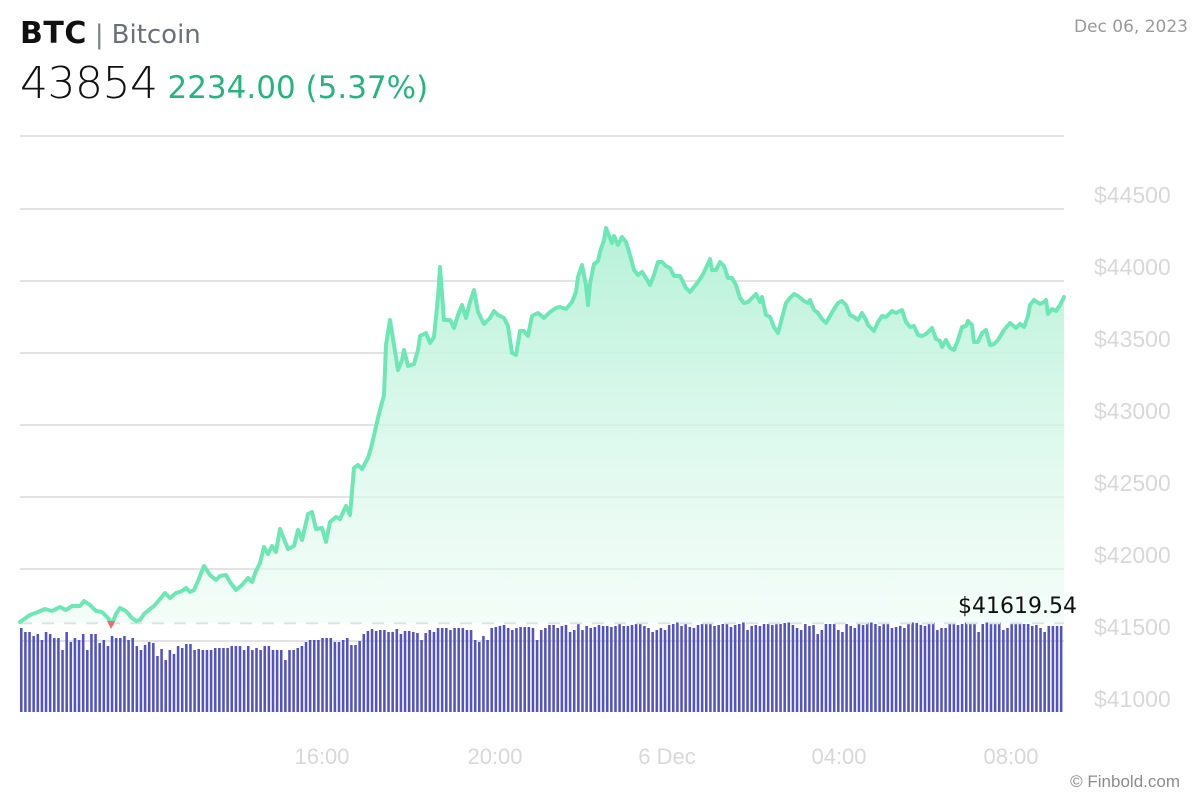 The width and height of the screenshot is (1200, 800). What do you see at coordinates (1011, 756) in the screenshot?
I see `x-tick: 08:00` at bounding box center [1011, 756].